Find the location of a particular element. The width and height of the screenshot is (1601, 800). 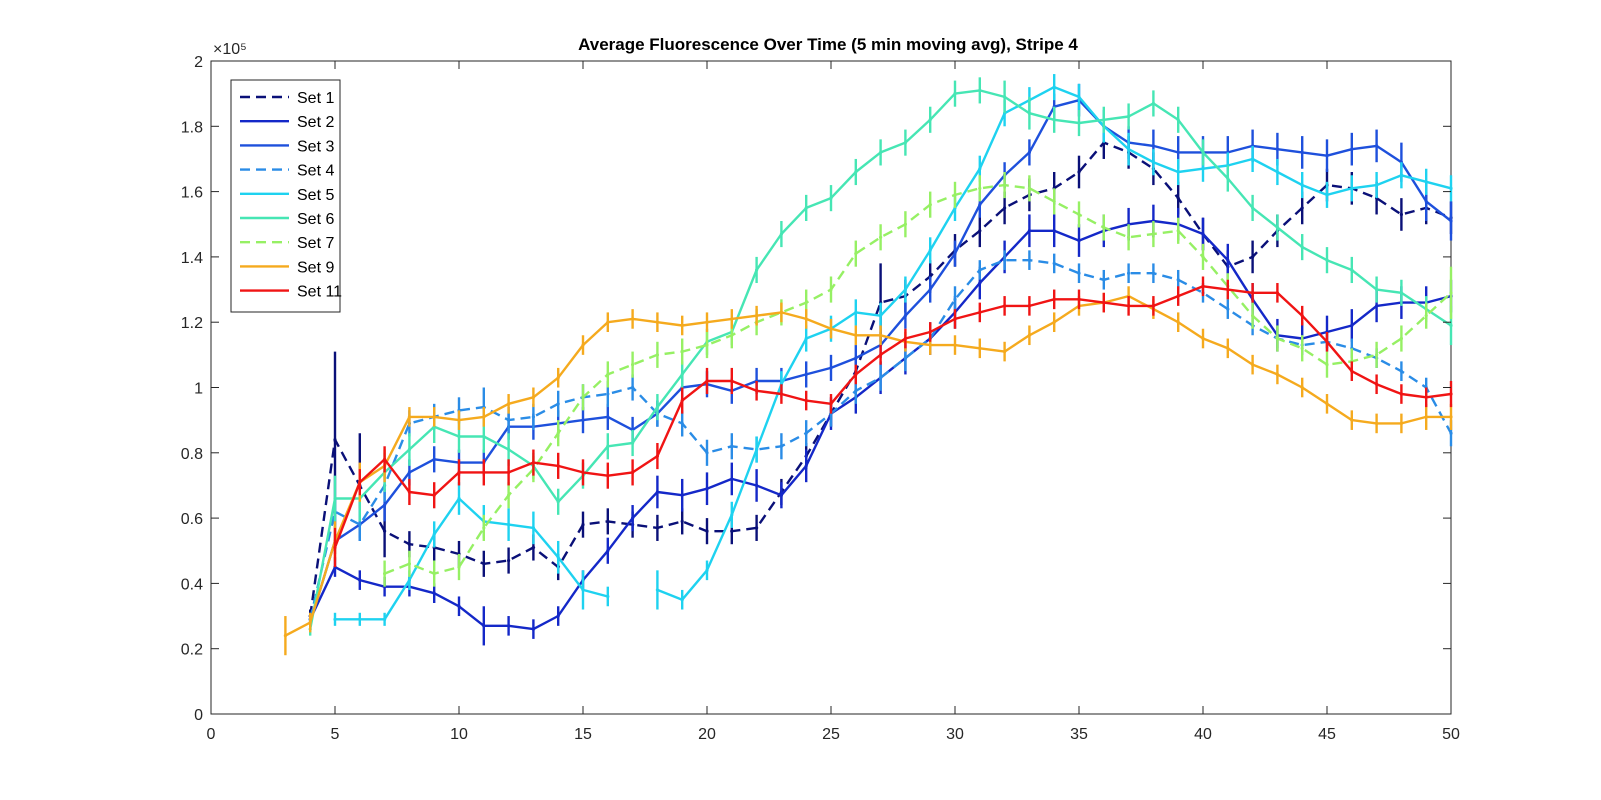

x-tick-label: 5 is located at coordinates (335, 734).